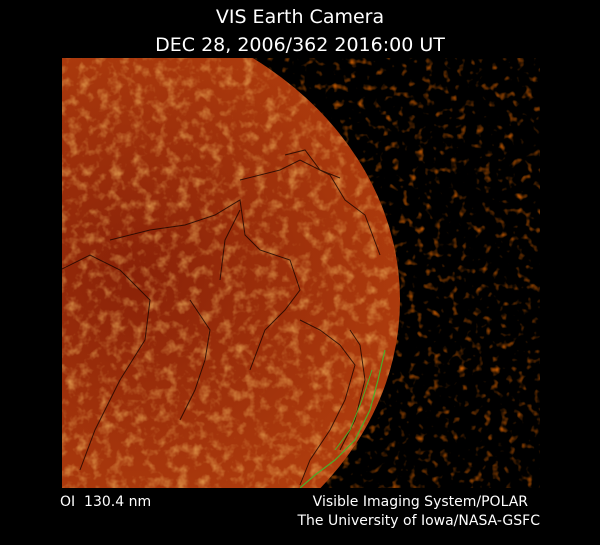 The height and width of the screenshot is (545, 600). What do you see at coordinates (418, 521) in the screenshot?
I see `credit-label: The University of Iowa/NASA-GSFC` at bounding box center [418, 521].